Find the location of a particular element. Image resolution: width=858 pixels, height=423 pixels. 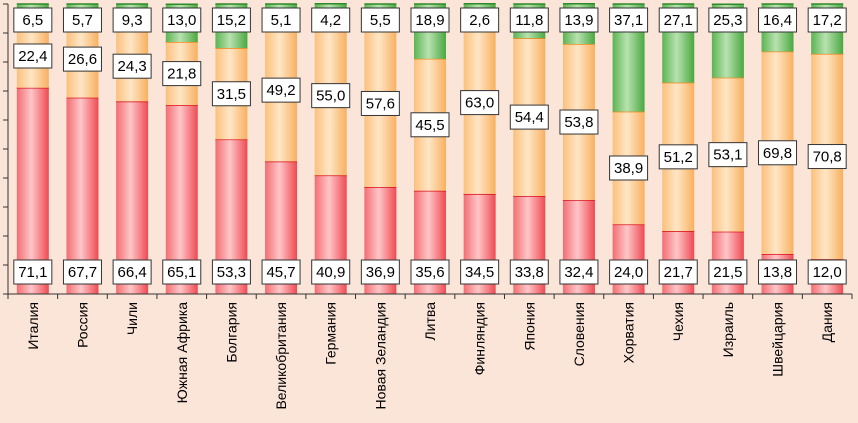

data-label-top-12: 13,9 is located at coordinates (578, 20).